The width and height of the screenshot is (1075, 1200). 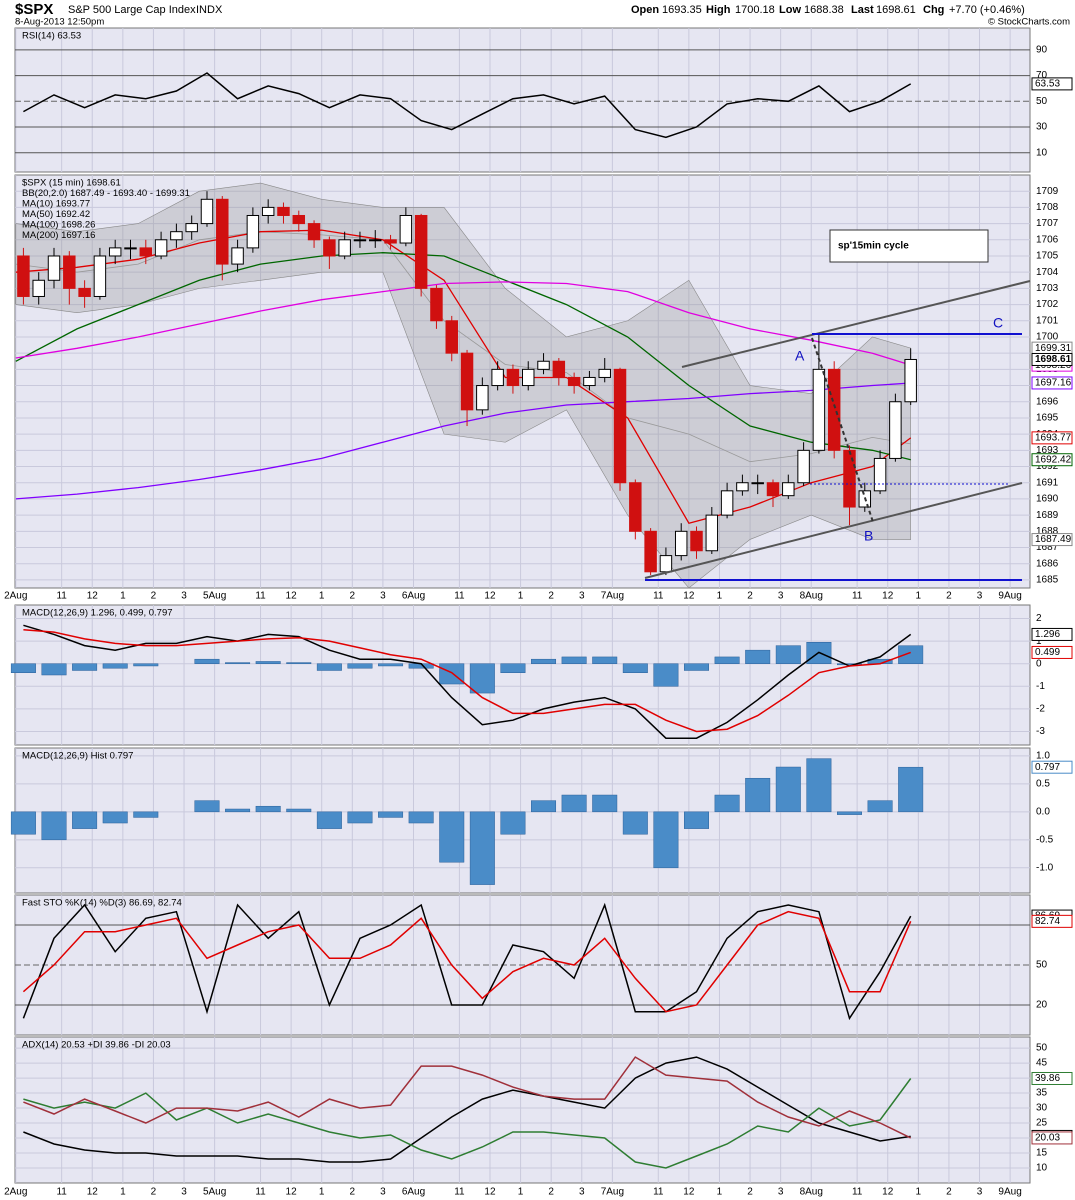 What do you see at coordinates (800, 356) in the screenshot?
I see `wave-label: A` at bounding box center [800, 356].